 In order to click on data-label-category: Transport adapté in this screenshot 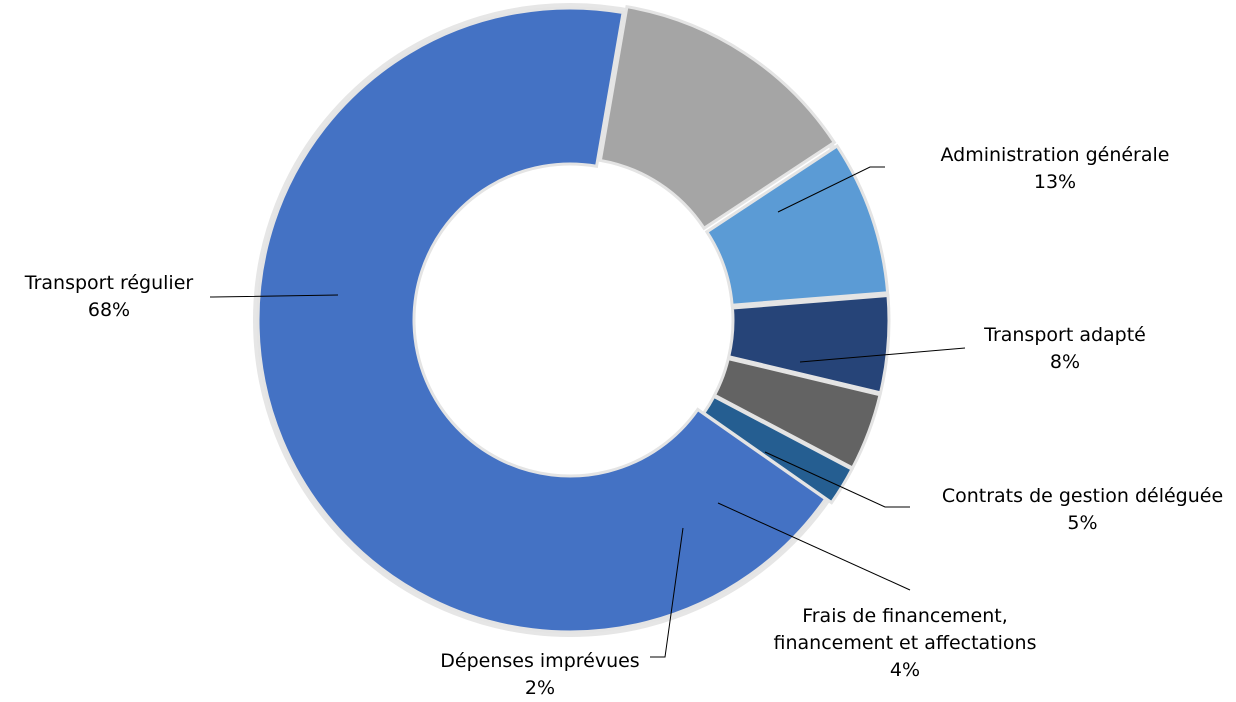, I will do `click(1065, 335)`.